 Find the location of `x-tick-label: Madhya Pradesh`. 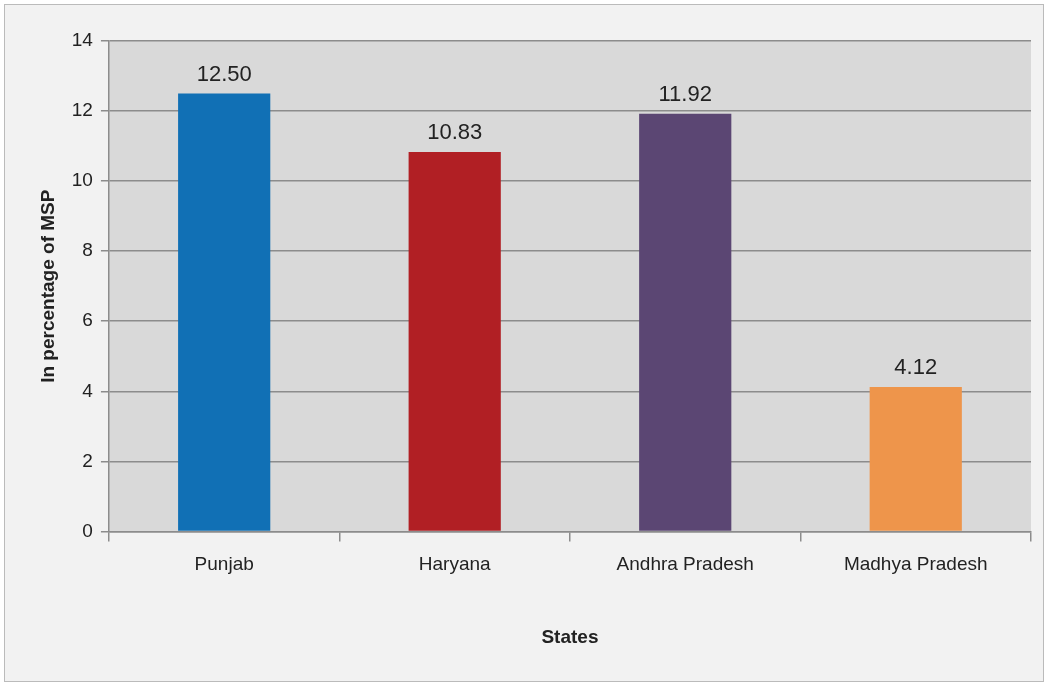

x-tick-label: Madhya Pradesh is located at coordinates (915, 564).